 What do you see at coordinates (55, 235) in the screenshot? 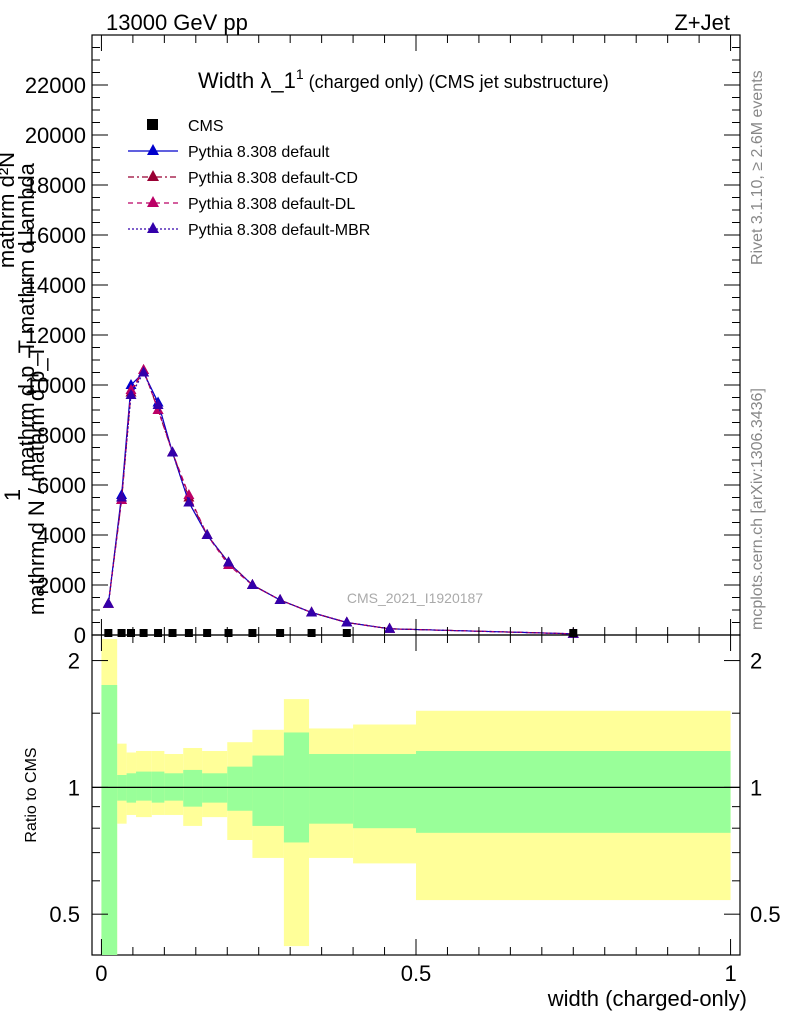
I see `y-tick-label: 16000` at bounding box center [55, 235].